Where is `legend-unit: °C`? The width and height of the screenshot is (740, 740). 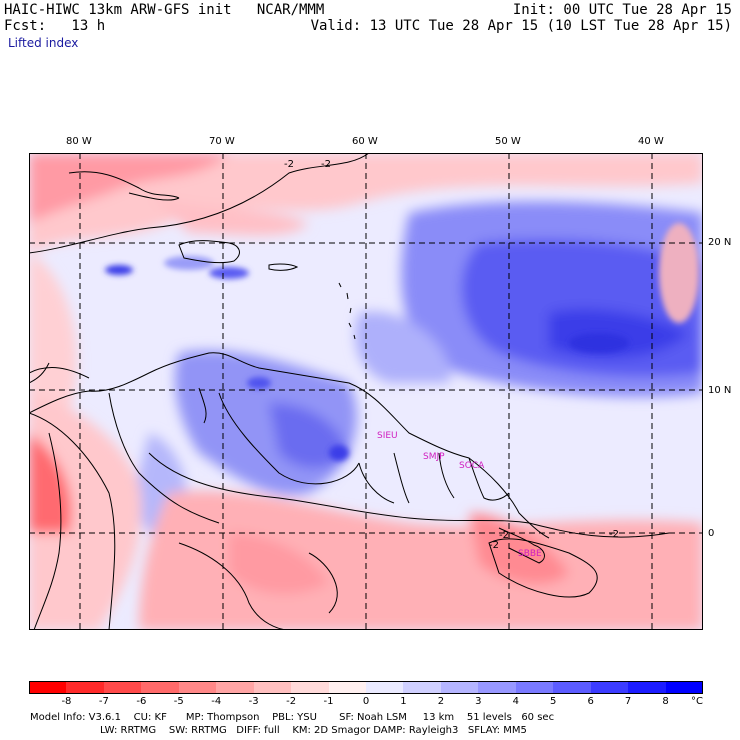
legend-unit: °C is located at coordinates (697, 701).